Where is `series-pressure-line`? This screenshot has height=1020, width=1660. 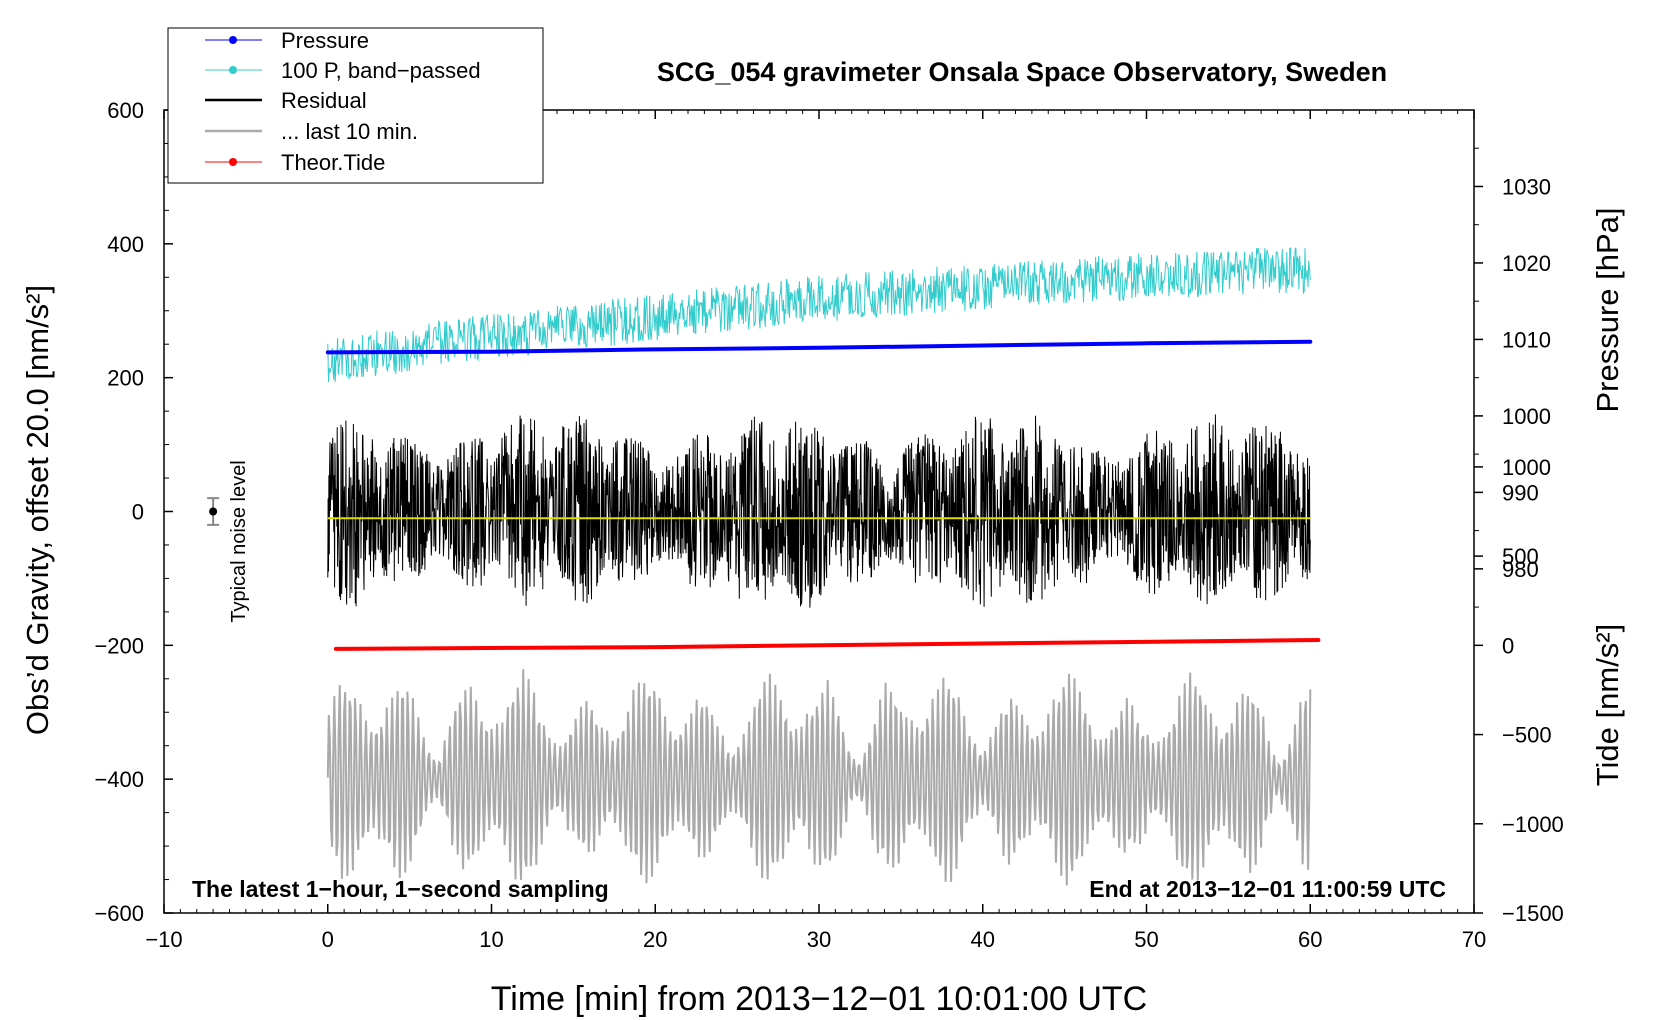
series-pressure-line is located at coordinates (819, 347).